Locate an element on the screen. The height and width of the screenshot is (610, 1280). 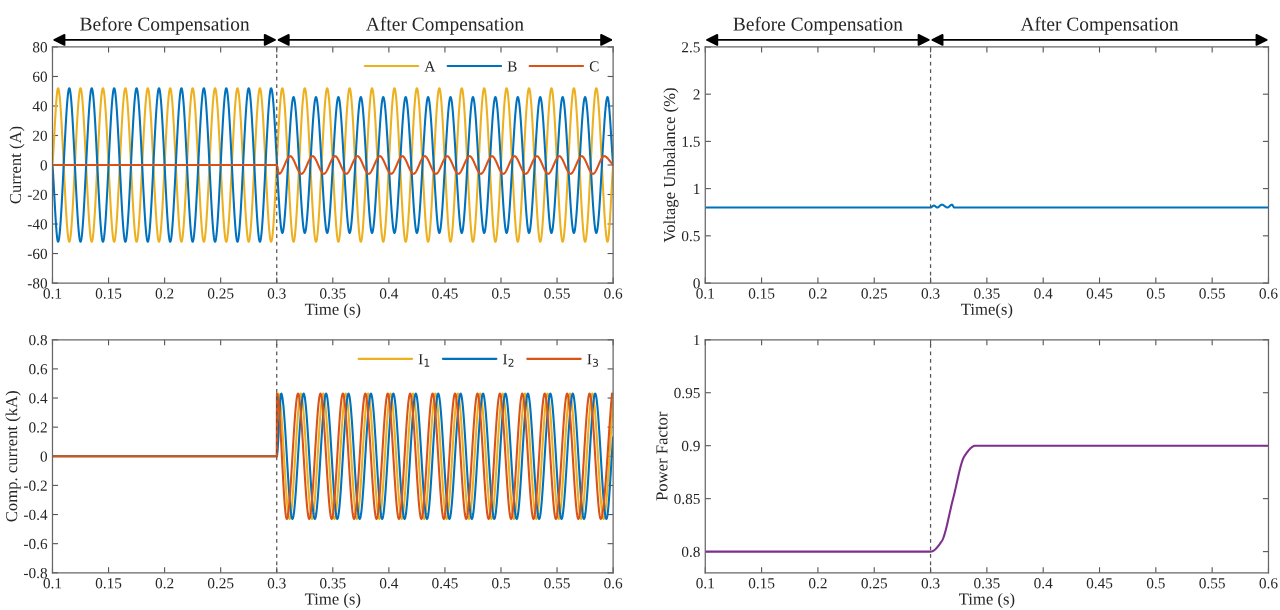
legend-label: A is located at coordinates (430, 66).